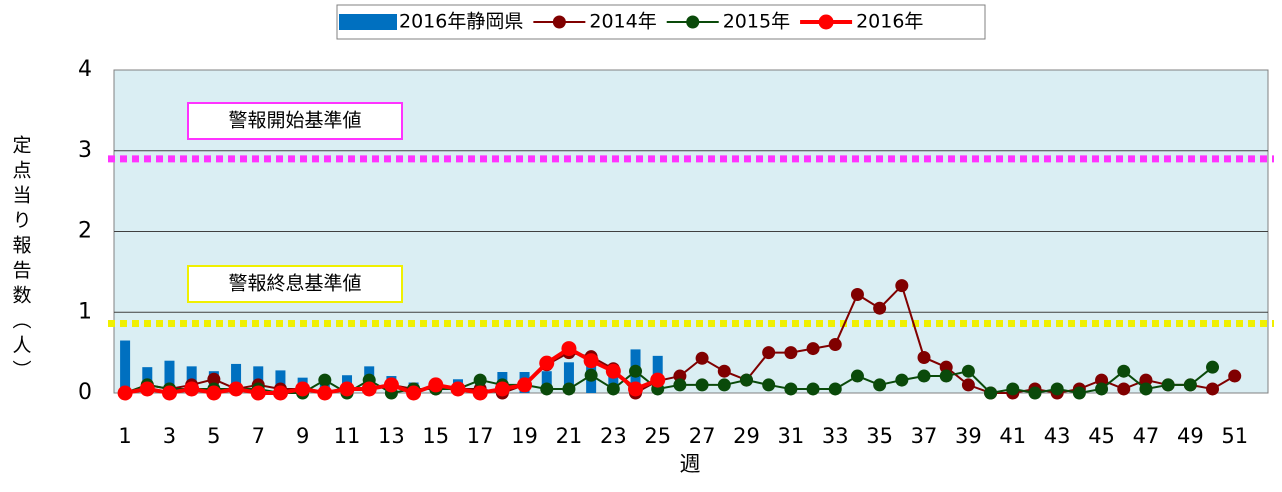  What do you see at coordinates (613, 436) in the screenshot?
I see `x-tick-label: 23` at bounding box center [613, 436].